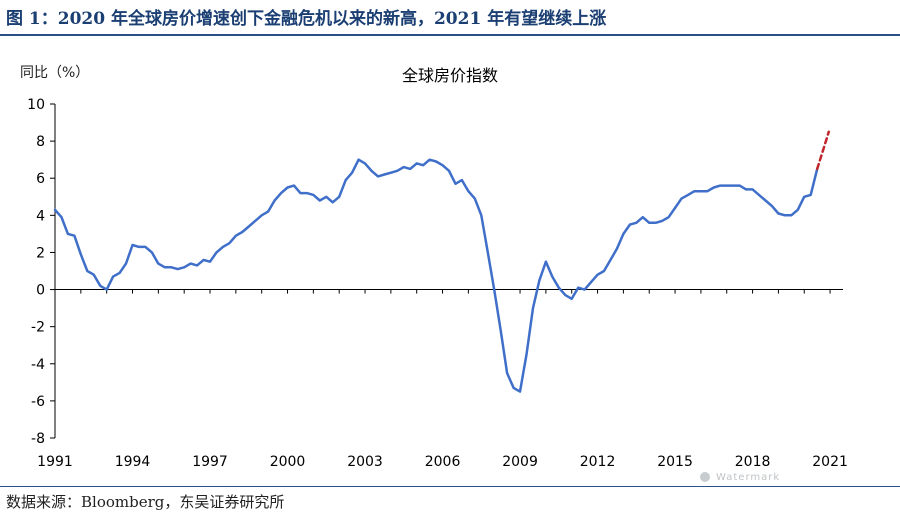 Image resolution: width=900 pixels, height=521 pixels. What do you see at coordinates (306, 19) in the screenshot?
I see `figure-title: 图 1：2020 年全球房价增速创下金融危机以来的新高，2021 年有望继续上涨` at bounding box center [306, 19].